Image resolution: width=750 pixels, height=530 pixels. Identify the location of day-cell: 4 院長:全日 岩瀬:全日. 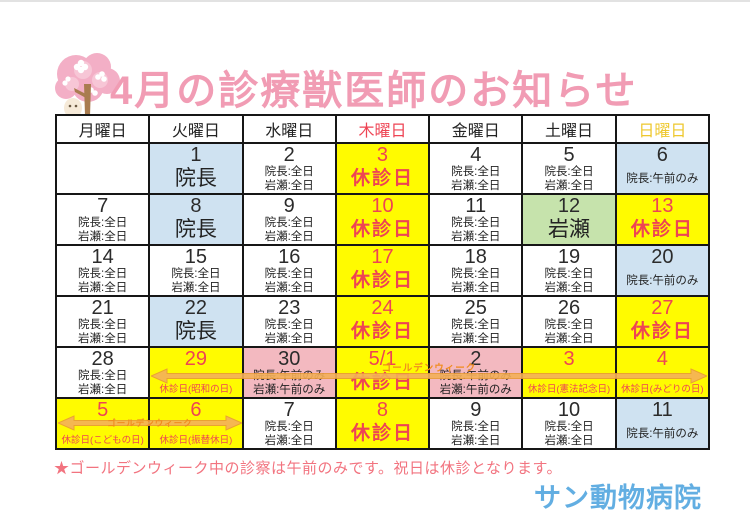
(476, 168).